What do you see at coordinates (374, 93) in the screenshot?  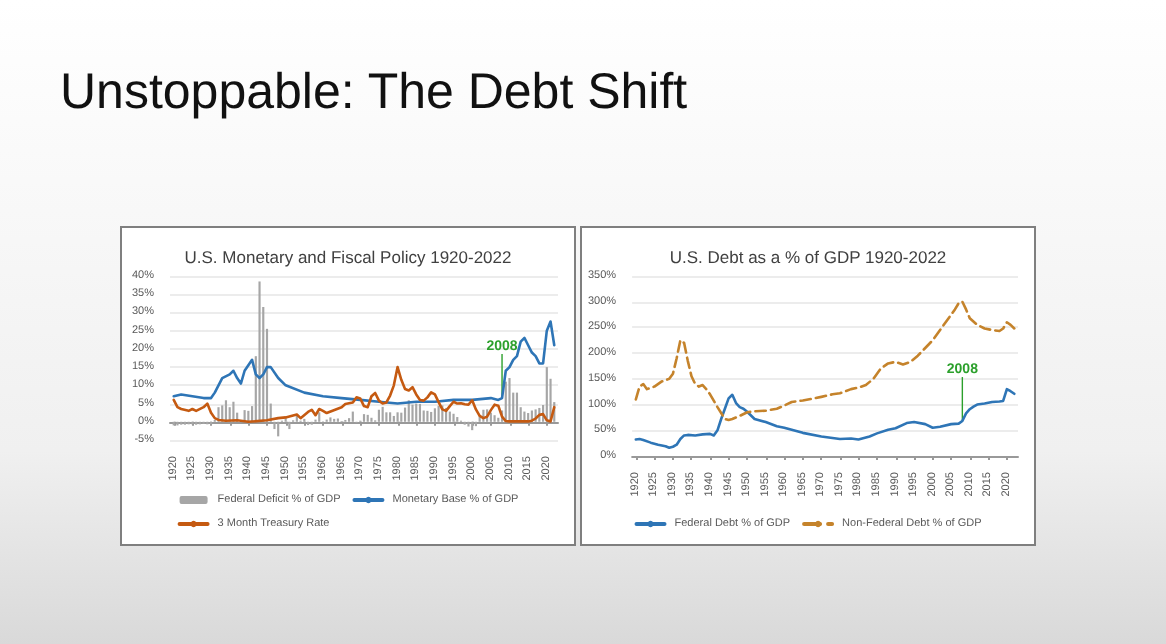 I see `text: Unstoppable: The Debt Shift` at bounding box center [374, 93].